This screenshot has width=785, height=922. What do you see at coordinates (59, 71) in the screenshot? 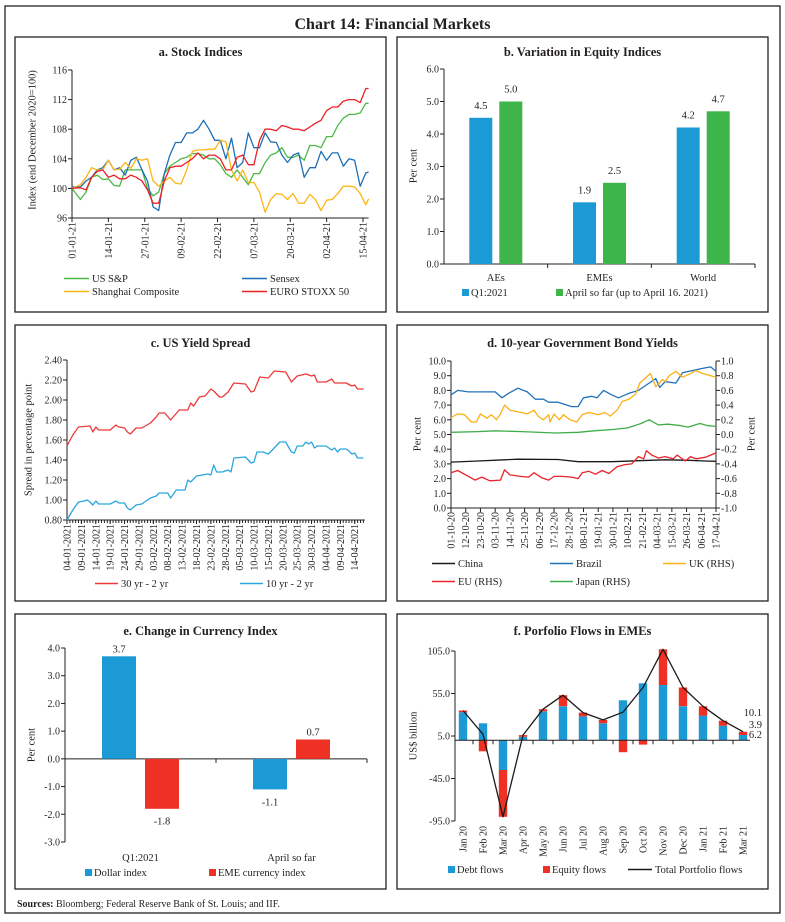
I see `y-tick-label: 116` at bounding box center [59, 71].